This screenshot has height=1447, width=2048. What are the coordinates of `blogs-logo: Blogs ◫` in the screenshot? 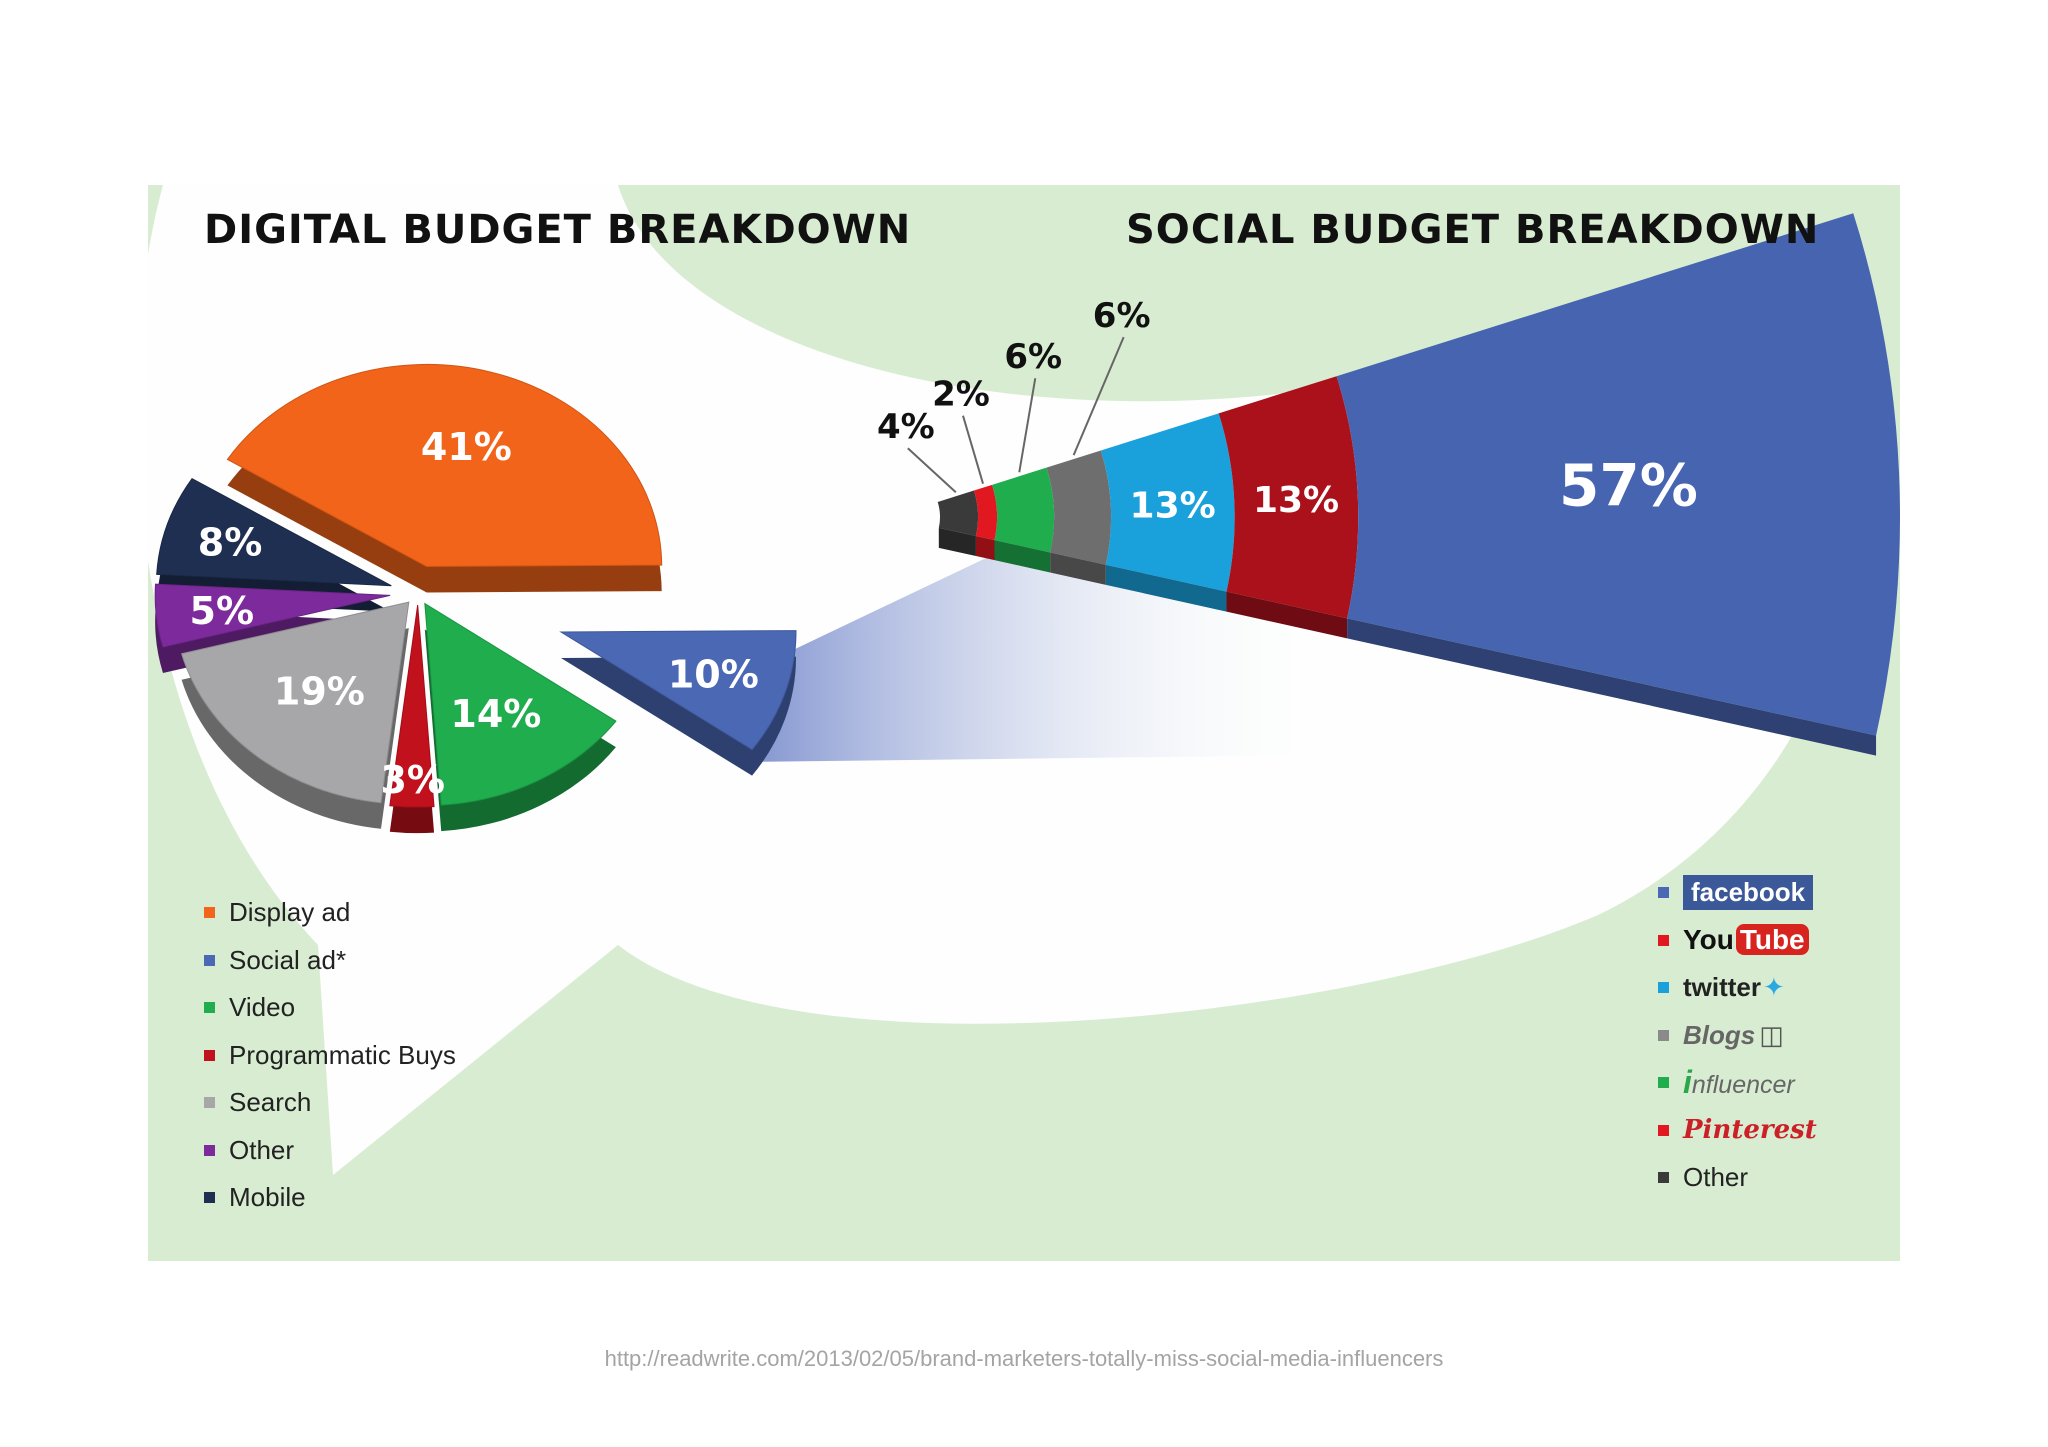 It's located at (1733, 1035).